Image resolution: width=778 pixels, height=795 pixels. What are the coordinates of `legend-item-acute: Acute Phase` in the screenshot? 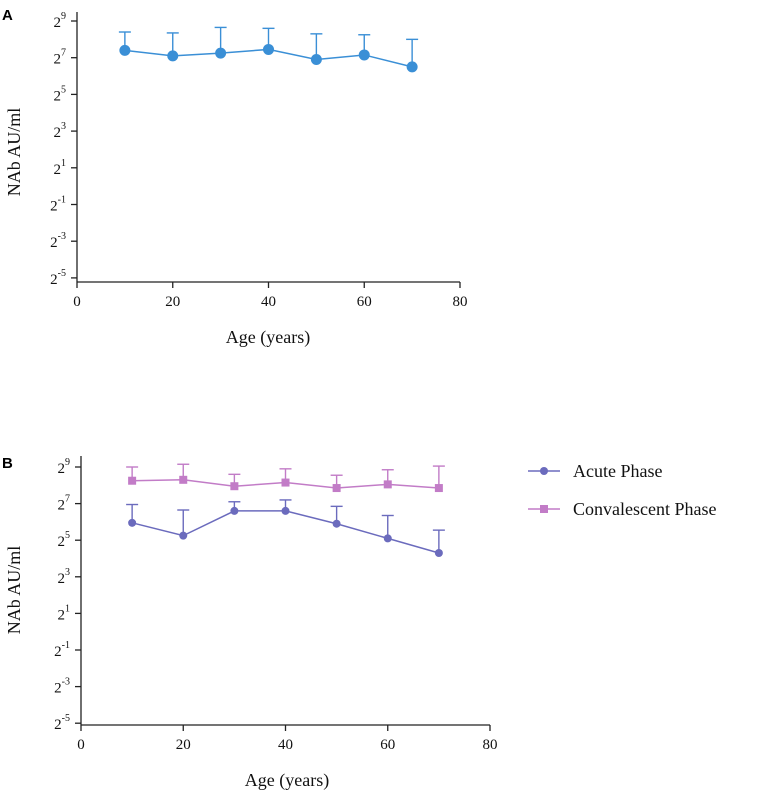 It's located at (595, 471).